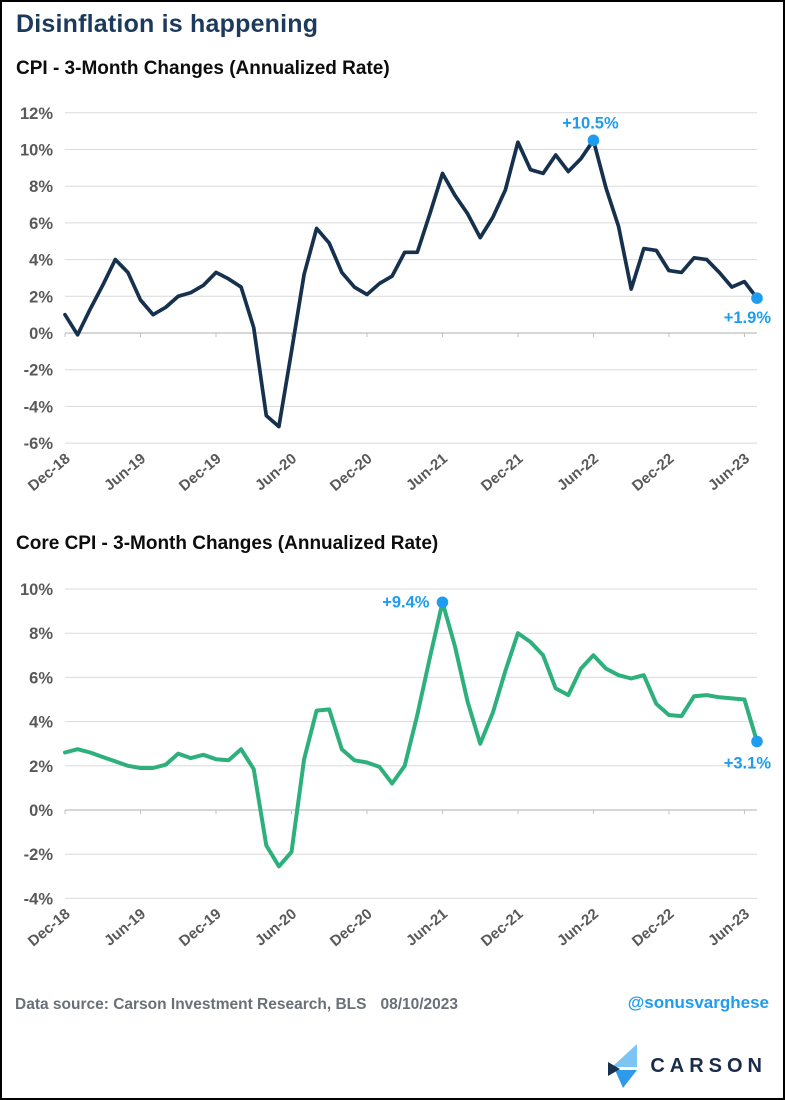 This screenshot has width=785, height=1100. Describe the element at coordinates (748, 318) in the screenshot. I see `annotation-label: +1.9%` at that location.